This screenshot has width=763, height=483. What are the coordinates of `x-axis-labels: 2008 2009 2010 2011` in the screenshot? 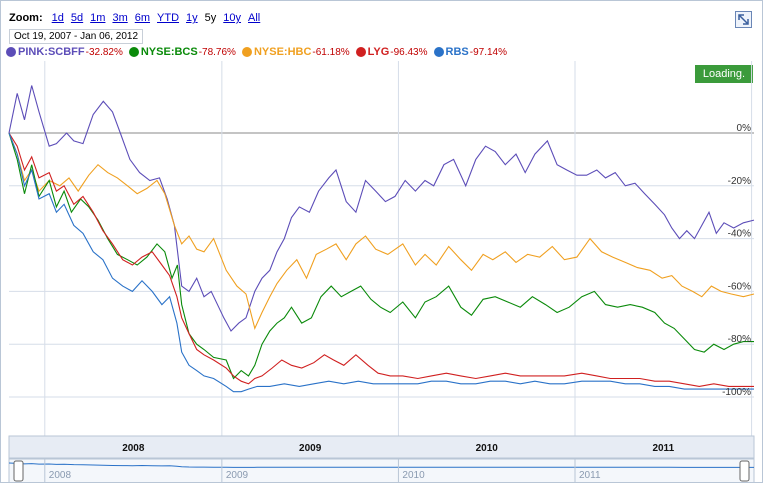 It's located at (398, 448).